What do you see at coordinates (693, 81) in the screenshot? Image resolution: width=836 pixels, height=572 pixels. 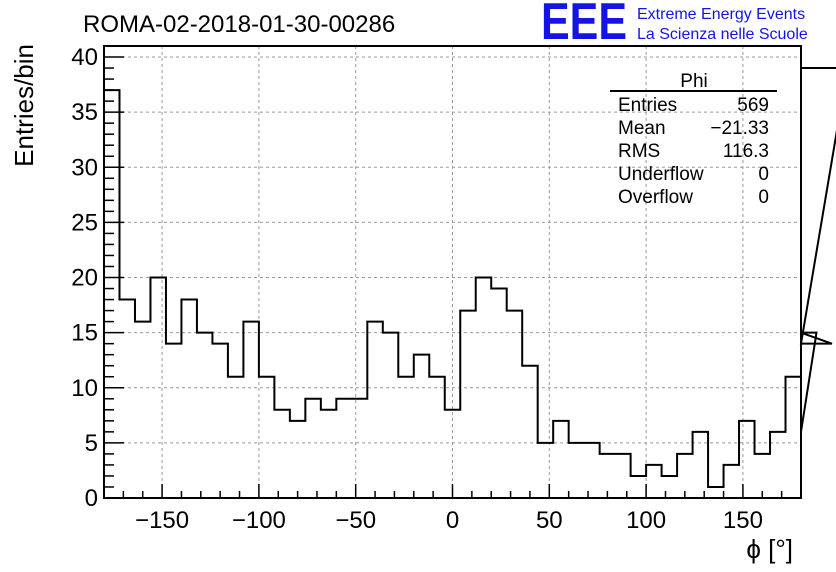 I see `stats-title: Phi` at bounding box center [693, 81].